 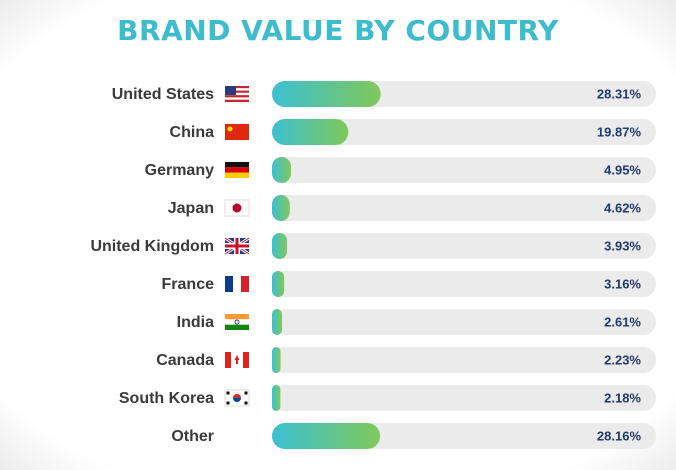 I want to click on value-label: 28.16%, so click(x=619, y=435).